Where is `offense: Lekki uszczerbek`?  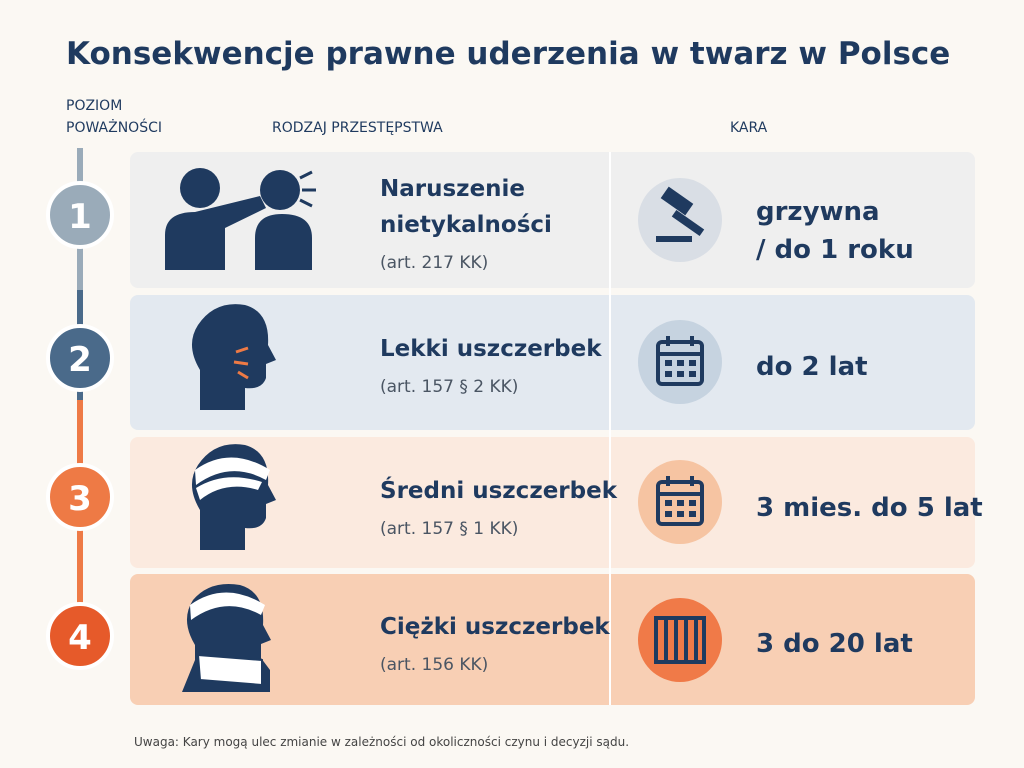
offense: Lekki uszczerbek is located at coordinates (491, 349).